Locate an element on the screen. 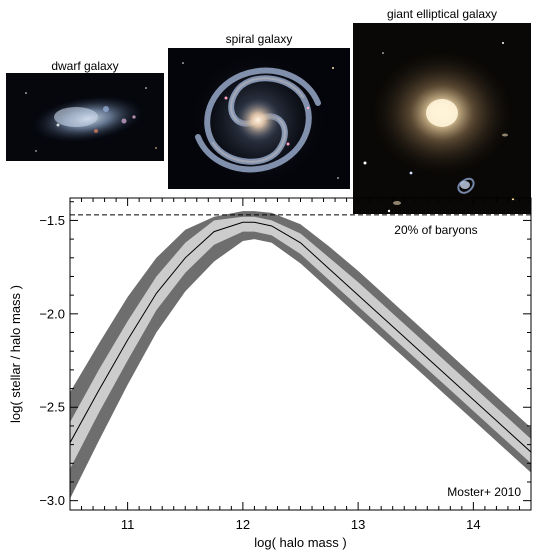  x-tick-label: 12 is located at coordinates (243, 524).